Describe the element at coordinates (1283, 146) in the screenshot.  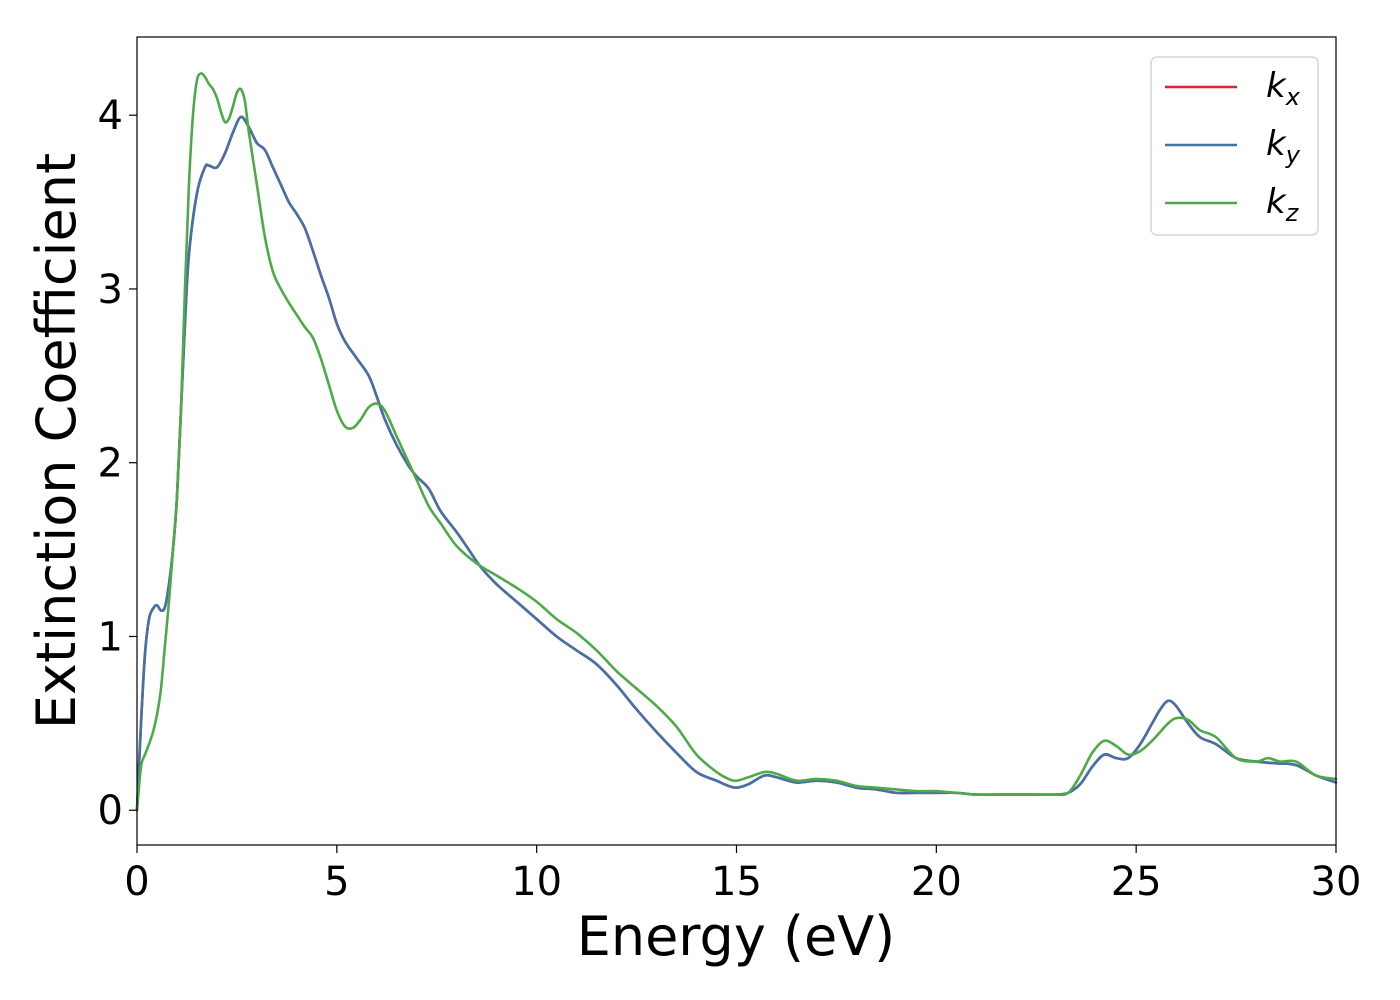
I see `legend-label-ky: ky` at that location.